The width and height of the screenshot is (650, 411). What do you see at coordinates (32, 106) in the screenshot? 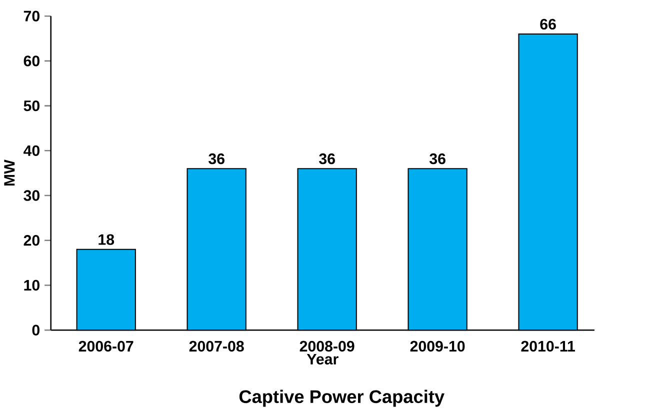
I see `y-tick-label: 50` at bounding box center [32, 106].